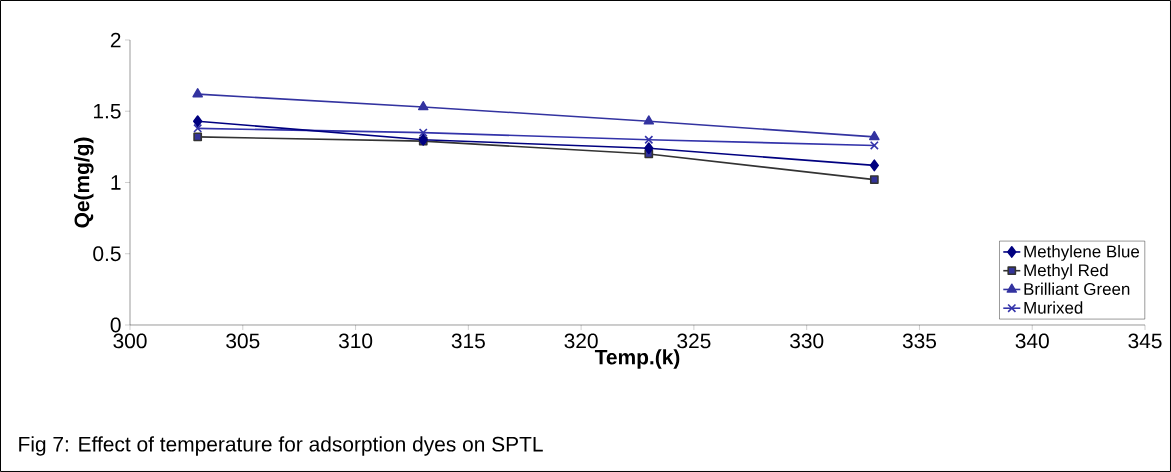 This screenshot has width=1171, height=472. I want to click on legend-label: Methyl Red, so click(1066, 271).